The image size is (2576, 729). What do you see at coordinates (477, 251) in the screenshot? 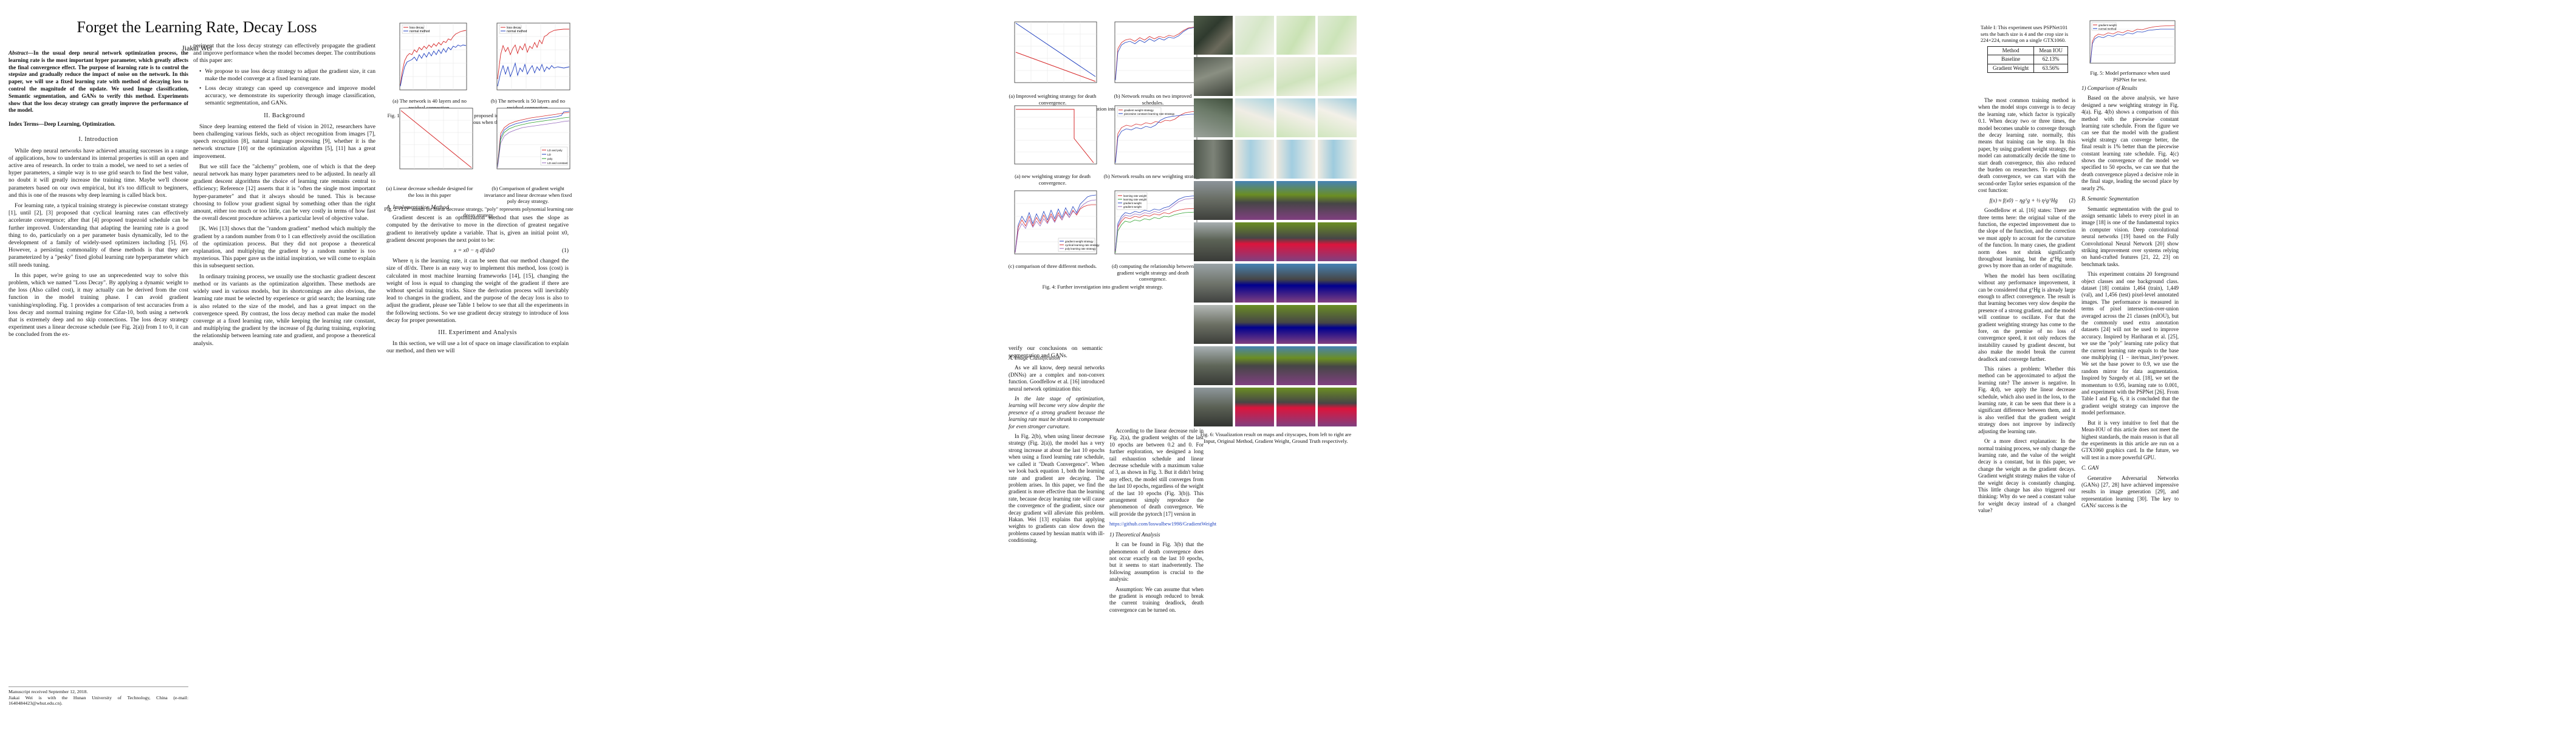
I see `equation-1: x = x0 − η df/dx0 (1)` at bounding box center [477, 251].